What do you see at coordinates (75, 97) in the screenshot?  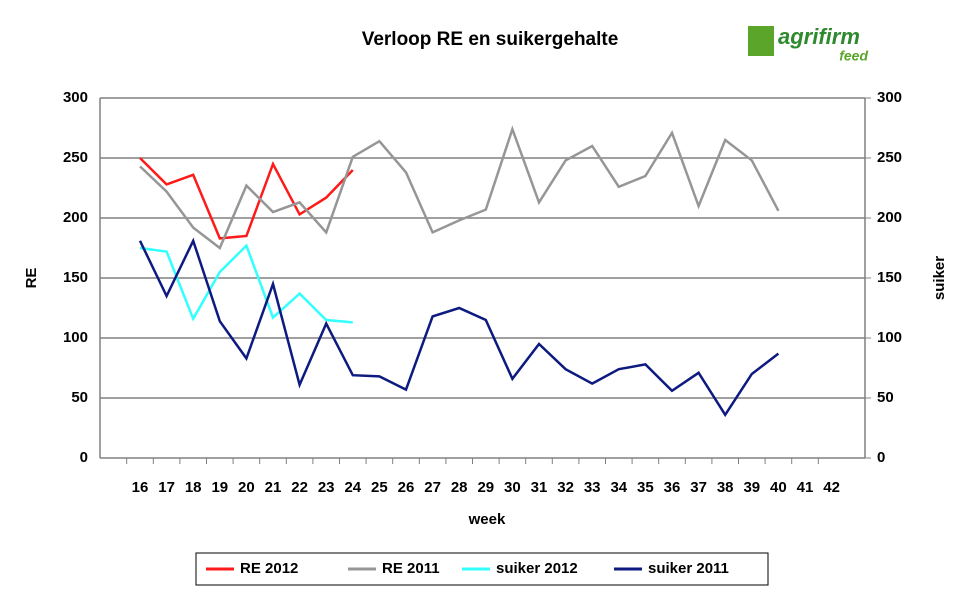 I see `y-tick-label: 300` at bounding box center [75, 97].